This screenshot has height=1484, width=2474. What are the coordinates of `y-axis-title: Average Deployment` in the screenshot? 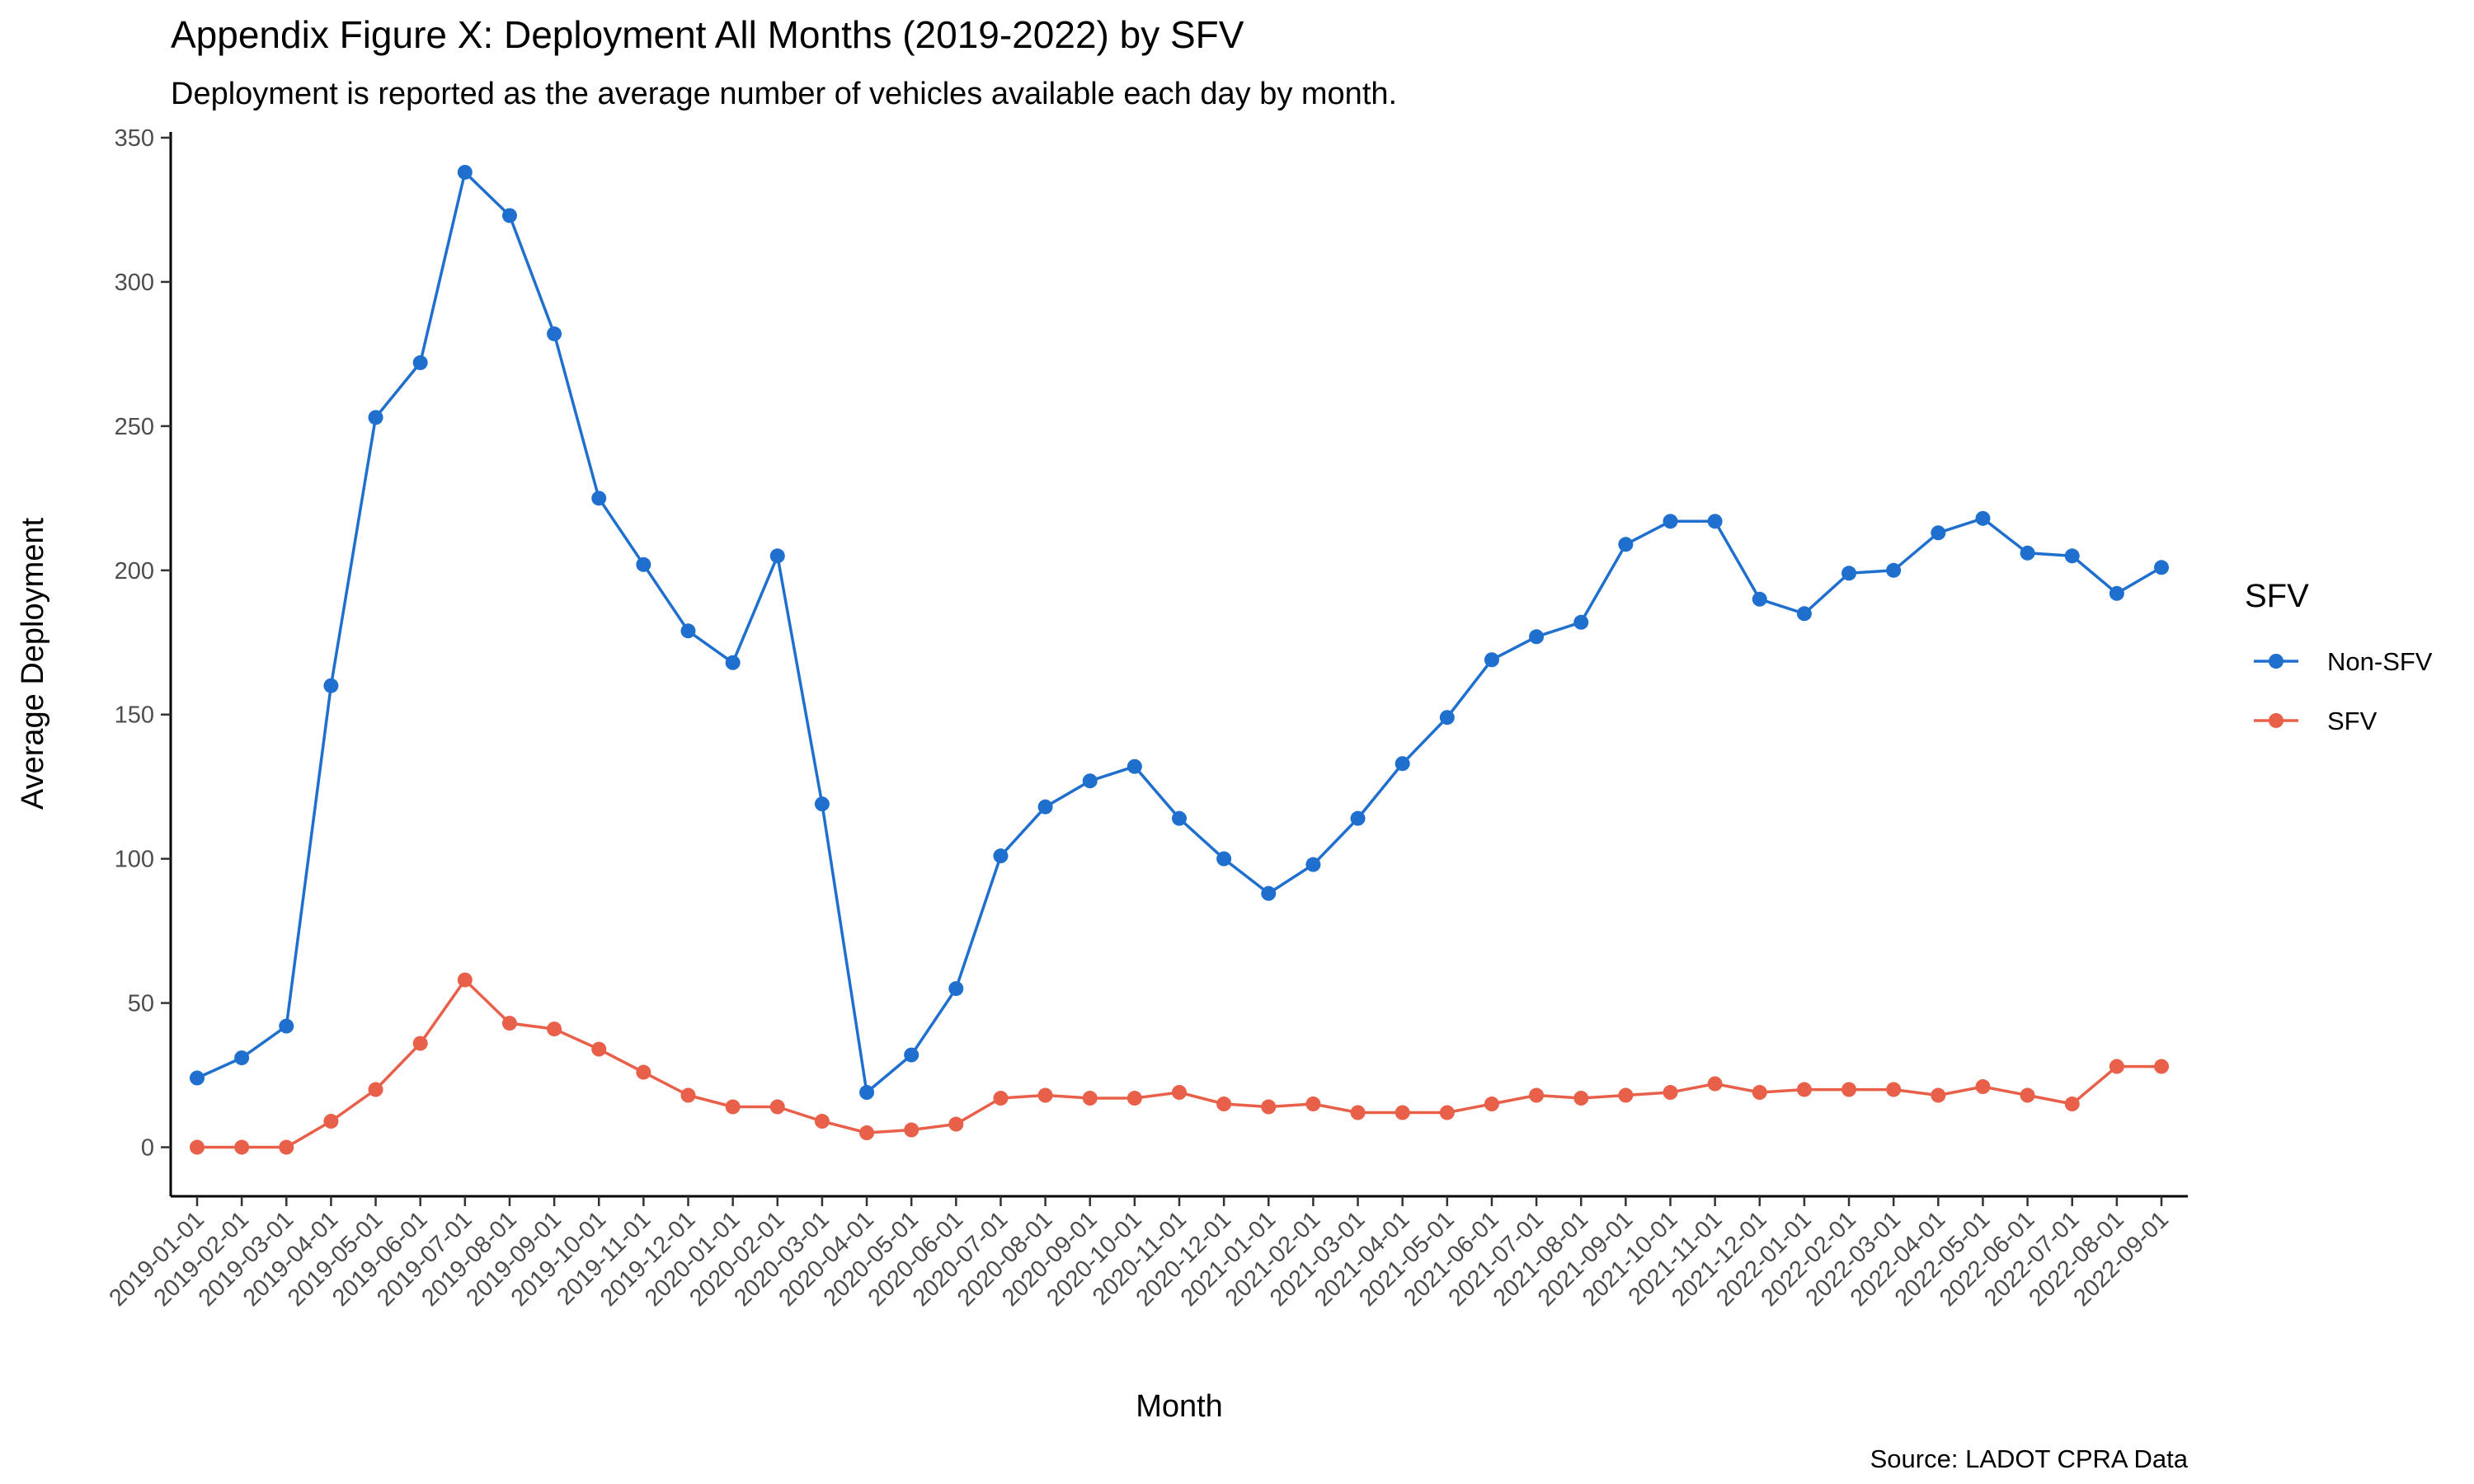 It's located at (33, 663).